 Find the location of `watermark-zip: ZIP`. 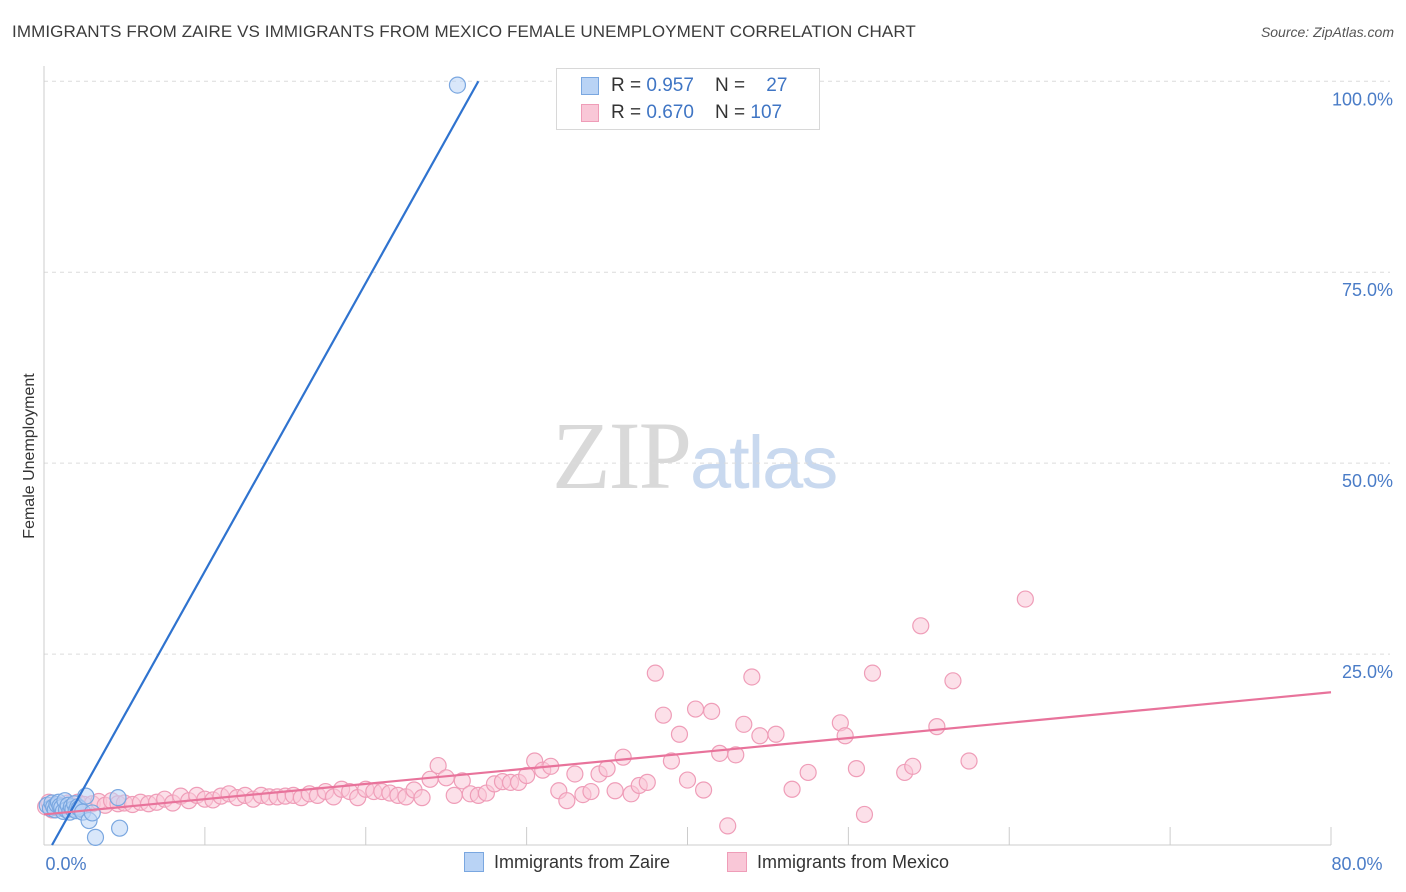

watermark-zip: ZIP is located at coordinates (622, 455).